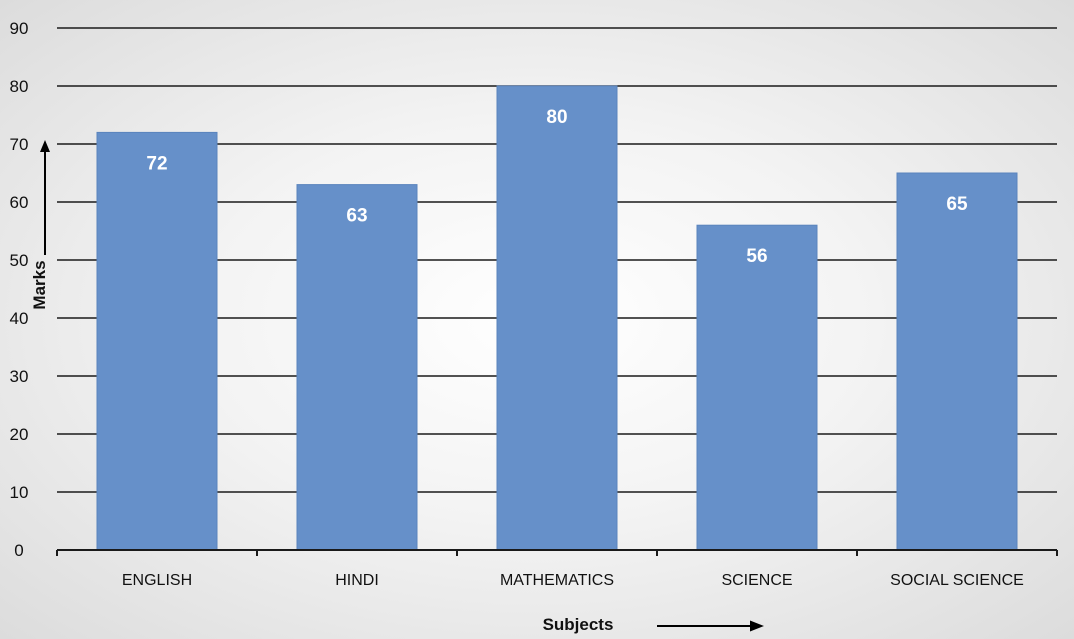 This screenshot has height=639, width=1074. What do you see at coordinates (19, 434) in the screenshot?
I see `y-tick-label: 20` at bounding box center [19, 434].